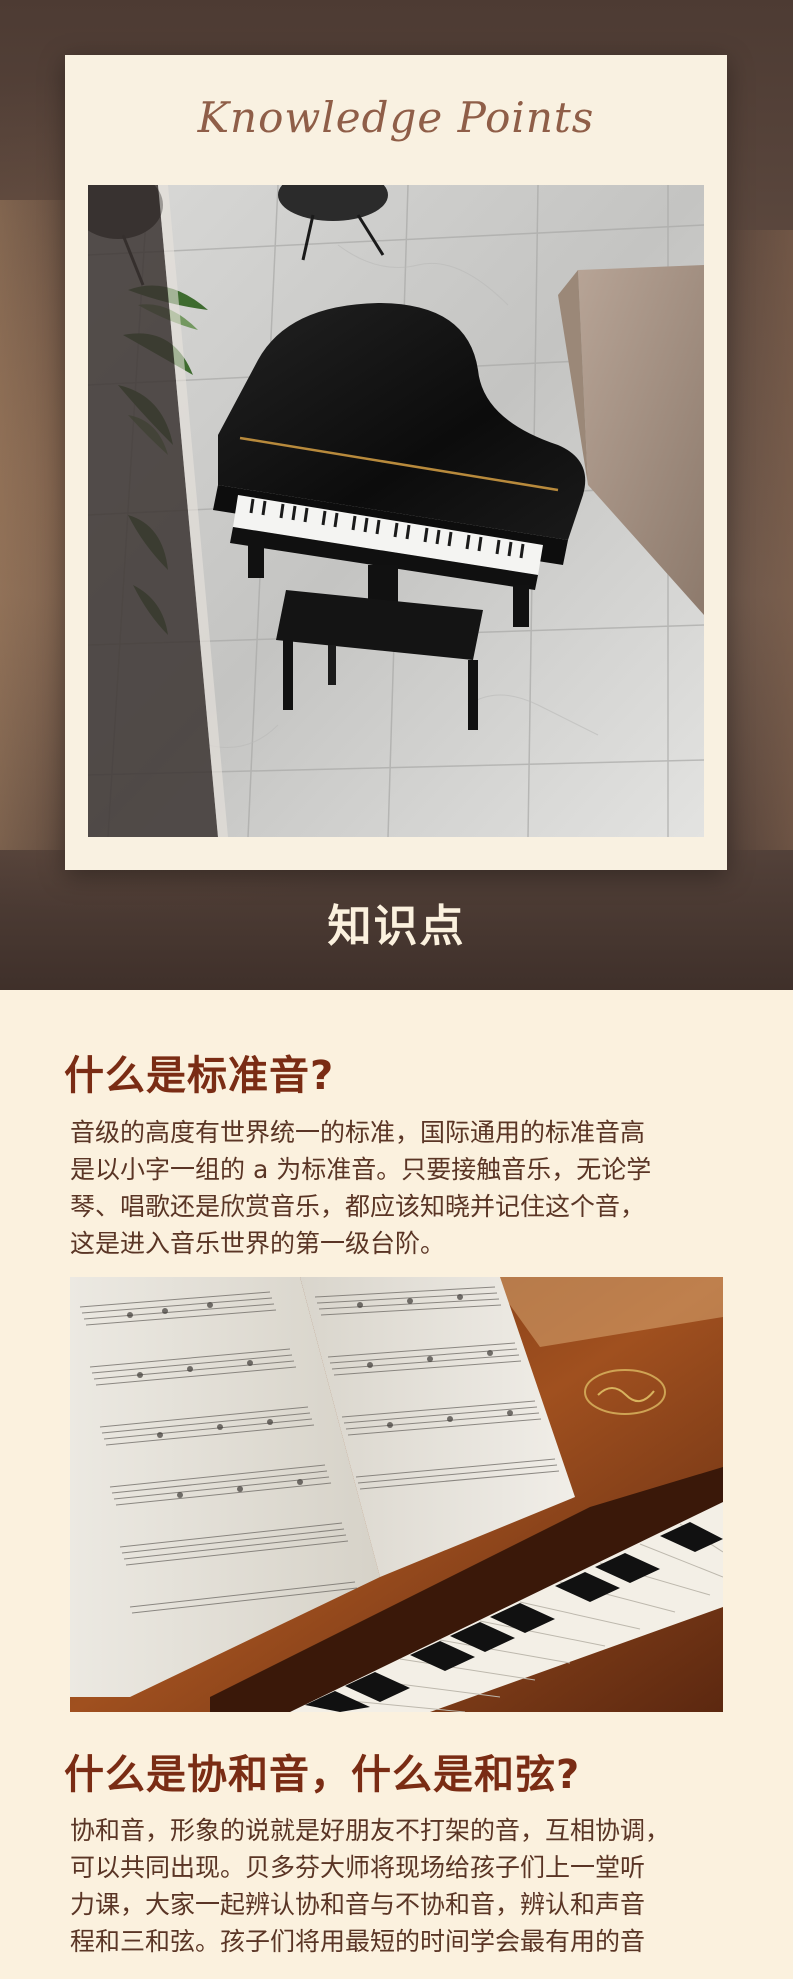 The width and height of the screenshot is (793, 1979). Describe the element at coordinates (358, 1867) in the screenshot. I see `paragraph-line: 可以共同出现。贝多芬大师将现场给孩子们上一堂听` at that location.